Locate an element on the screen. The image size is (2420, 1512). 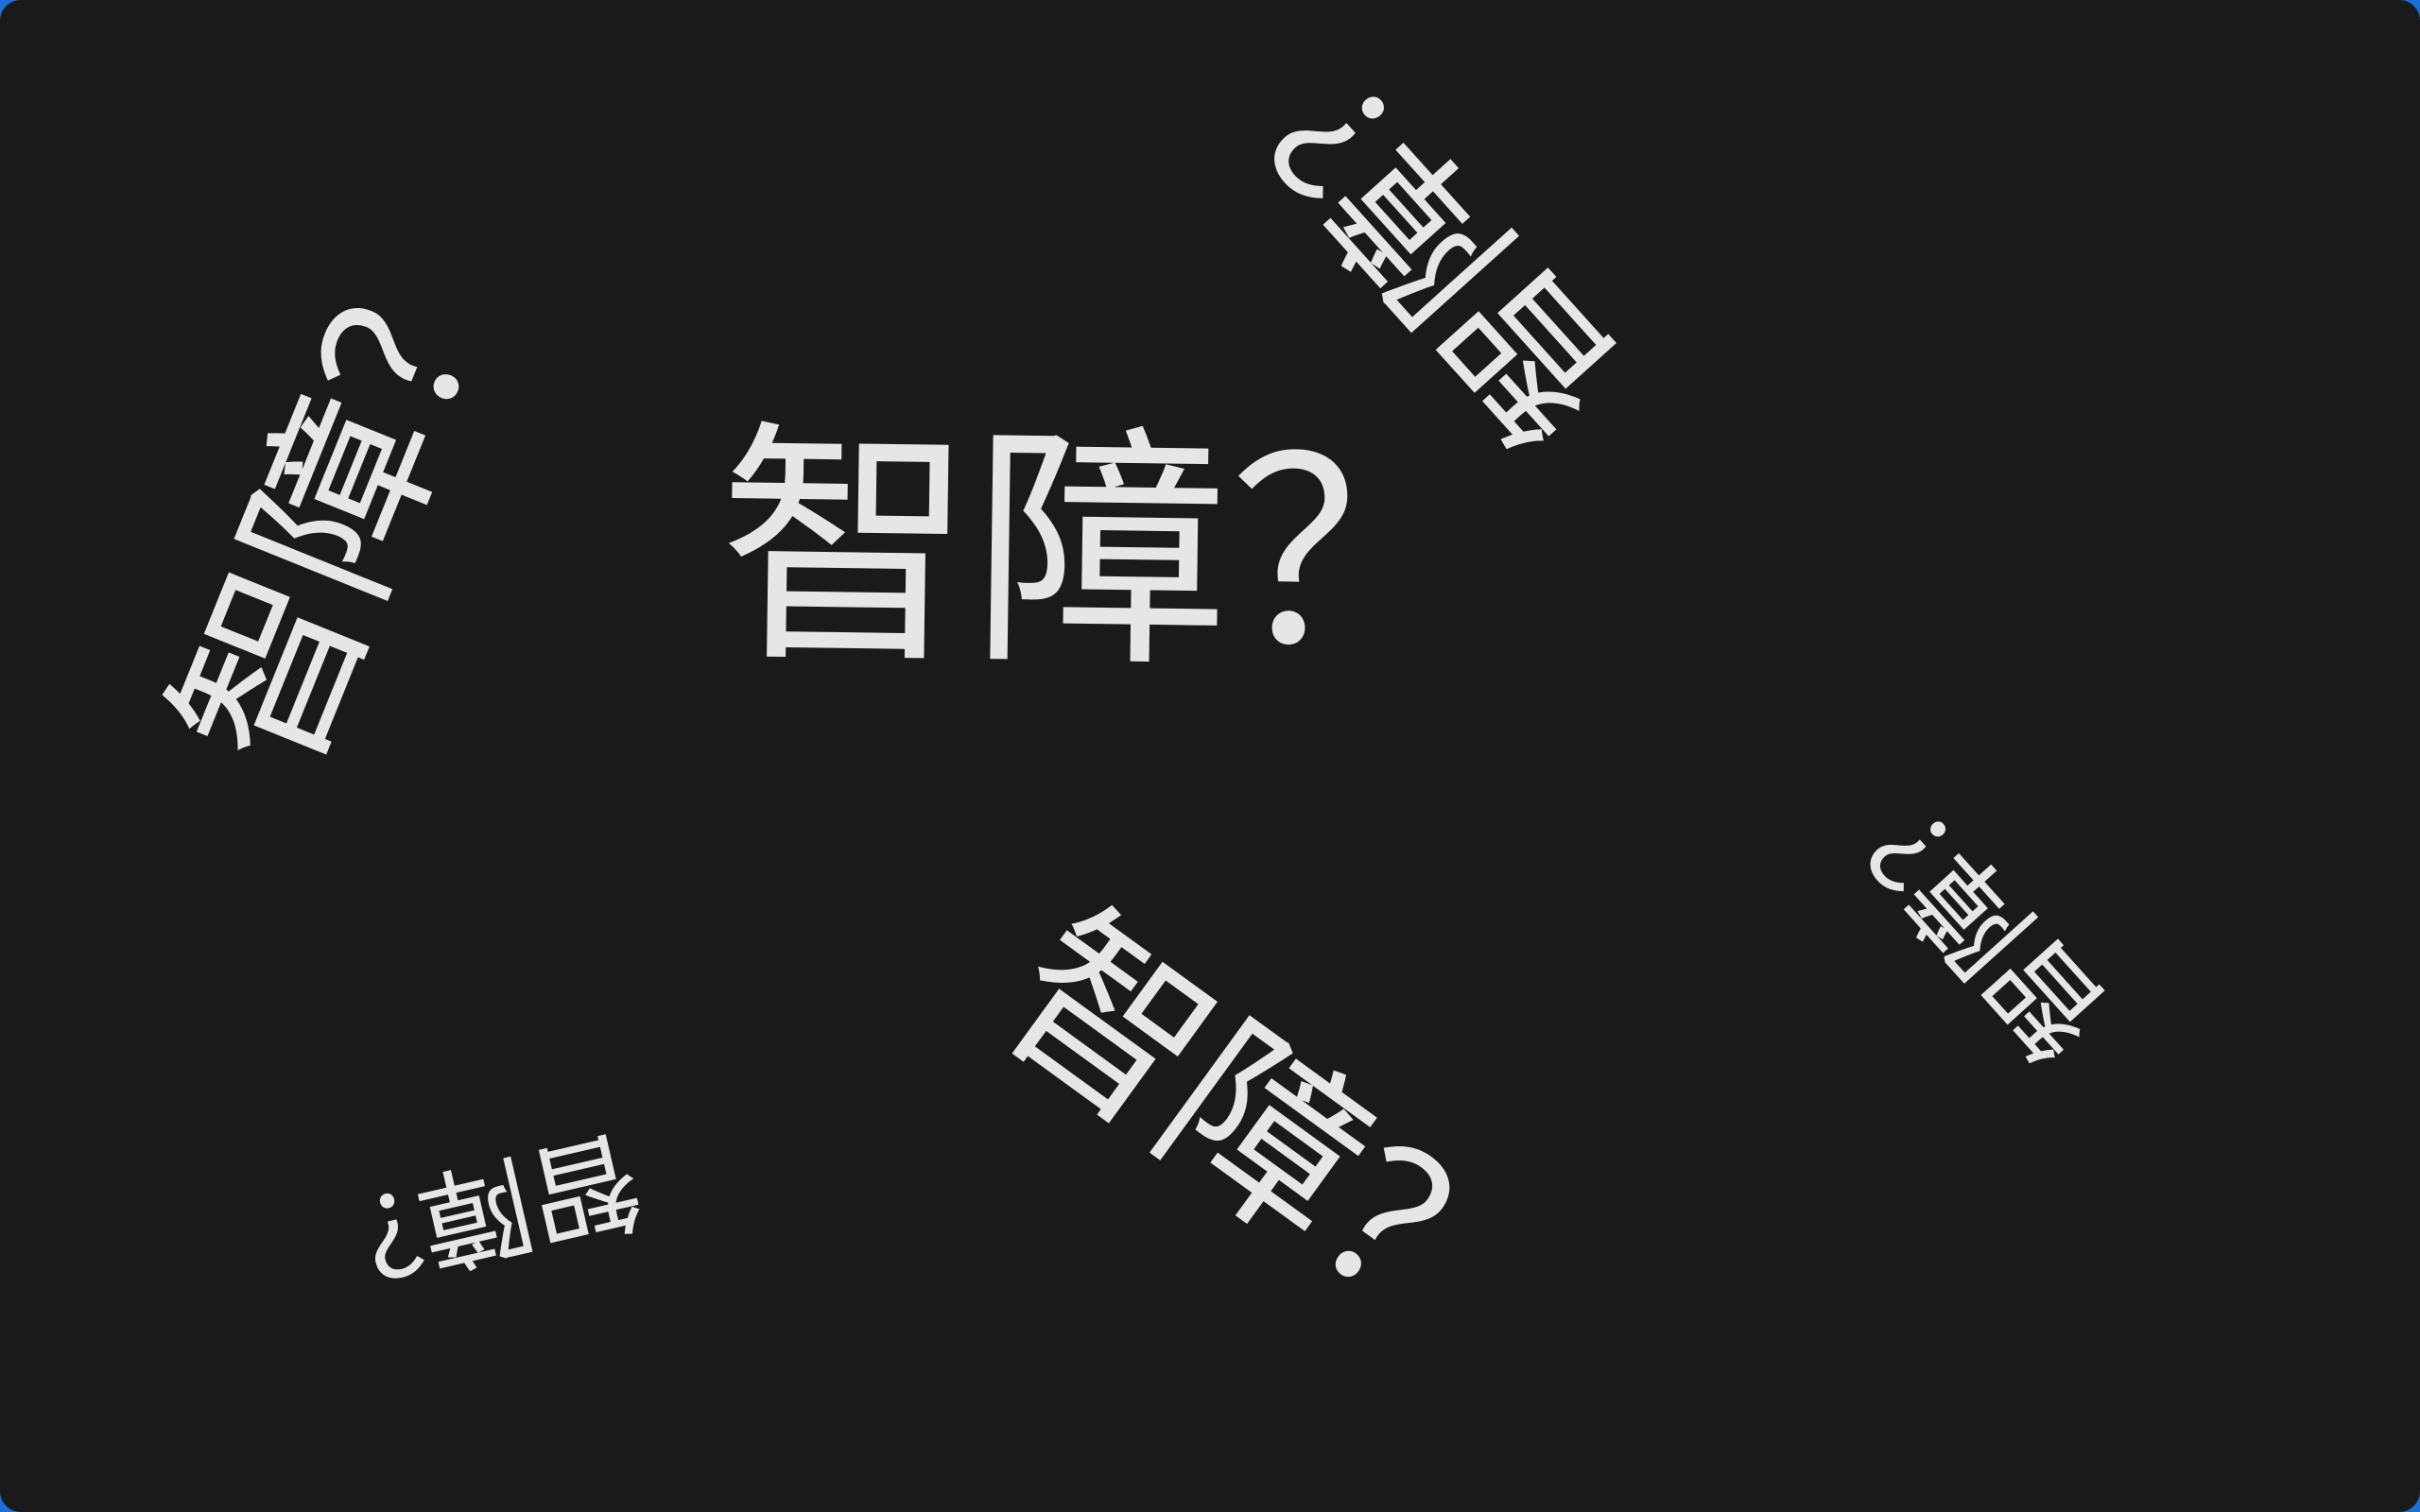
phrase-top-right-rotated: 智障？ is located at coordinates (1420, 239).